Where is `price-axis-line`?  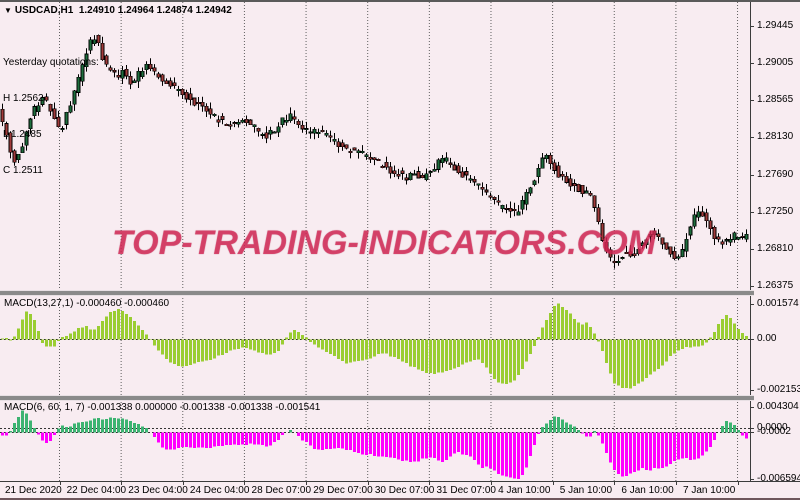 price-axis-line is located at coordinates (750, 241).